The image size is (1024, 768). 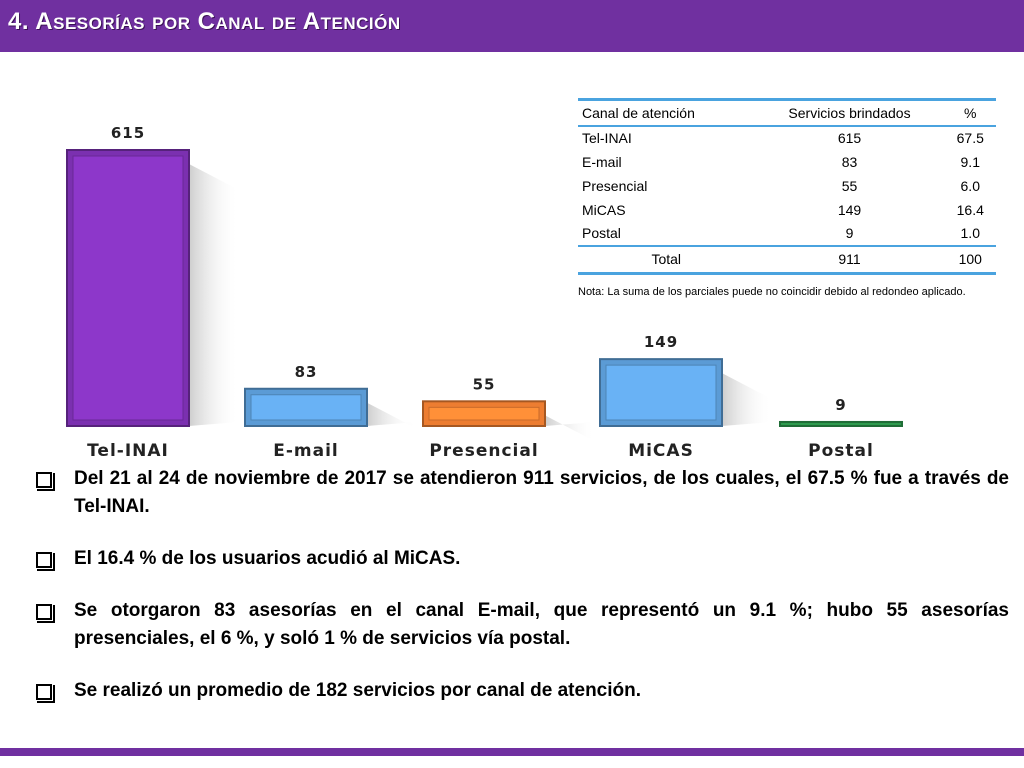 I want to click on column-header: Servicios brindados, so click(x=849, y=112).